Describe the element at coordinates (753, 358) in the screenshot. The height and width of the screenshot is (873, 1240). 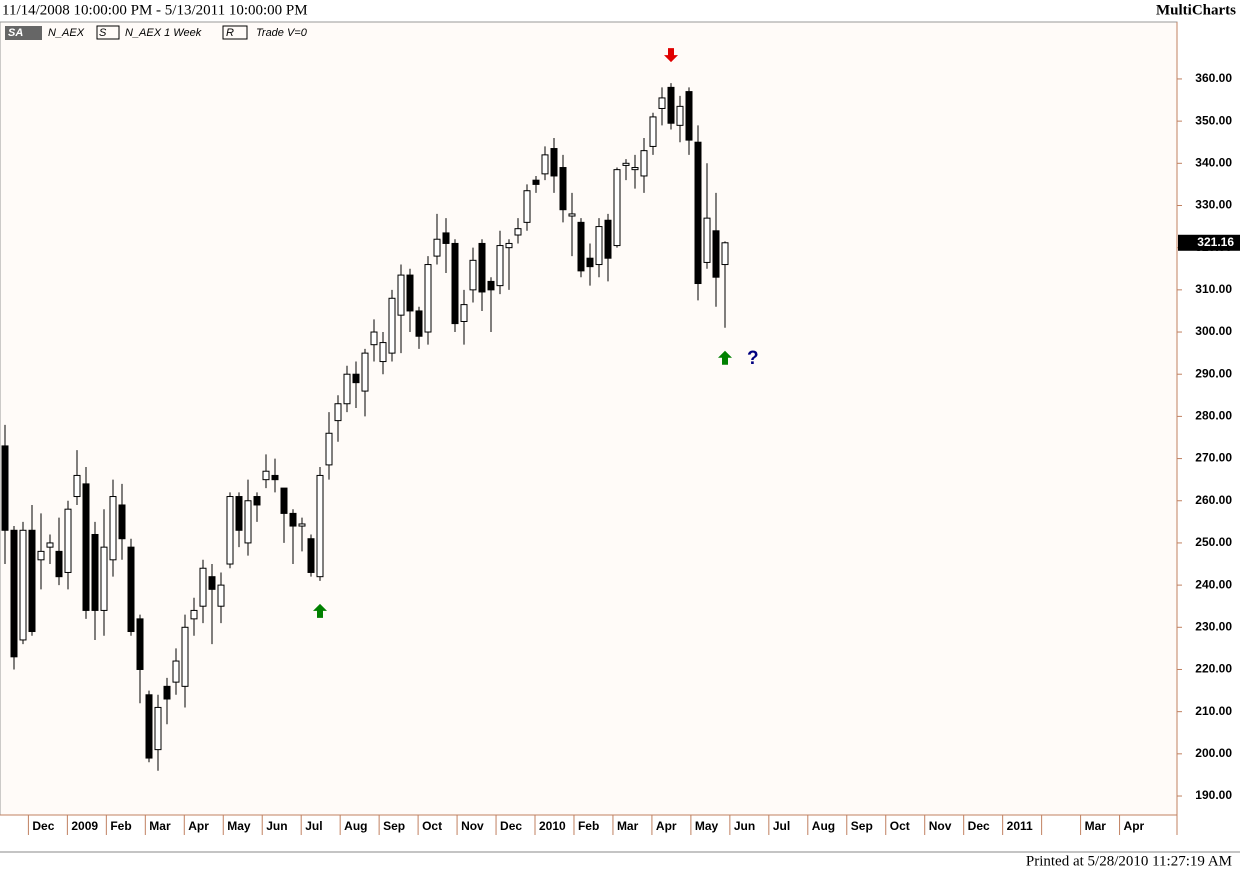
I see `annotation: ?` at that location.